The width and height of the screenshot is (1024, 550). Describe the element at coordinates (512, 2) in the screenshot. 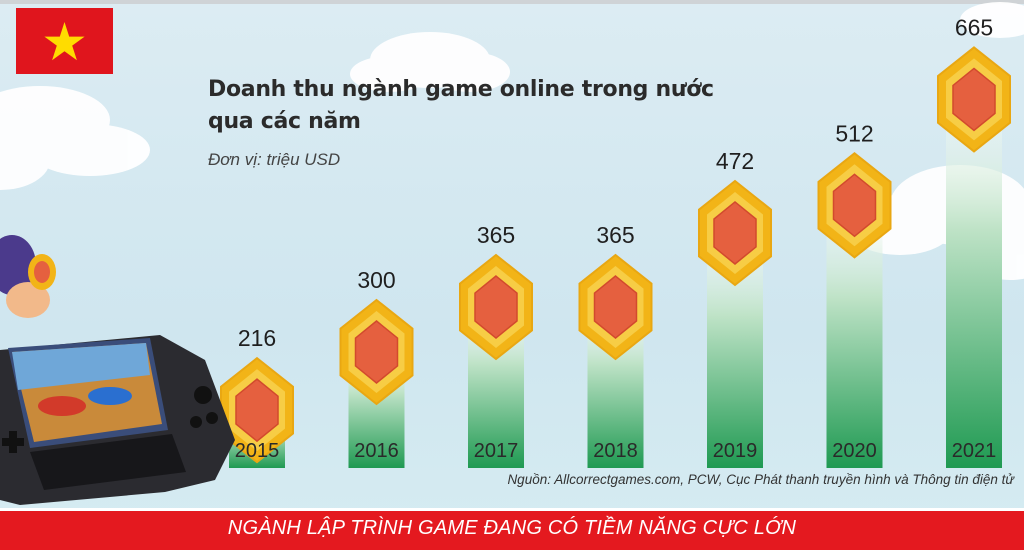

I see `top-divider` at that location.